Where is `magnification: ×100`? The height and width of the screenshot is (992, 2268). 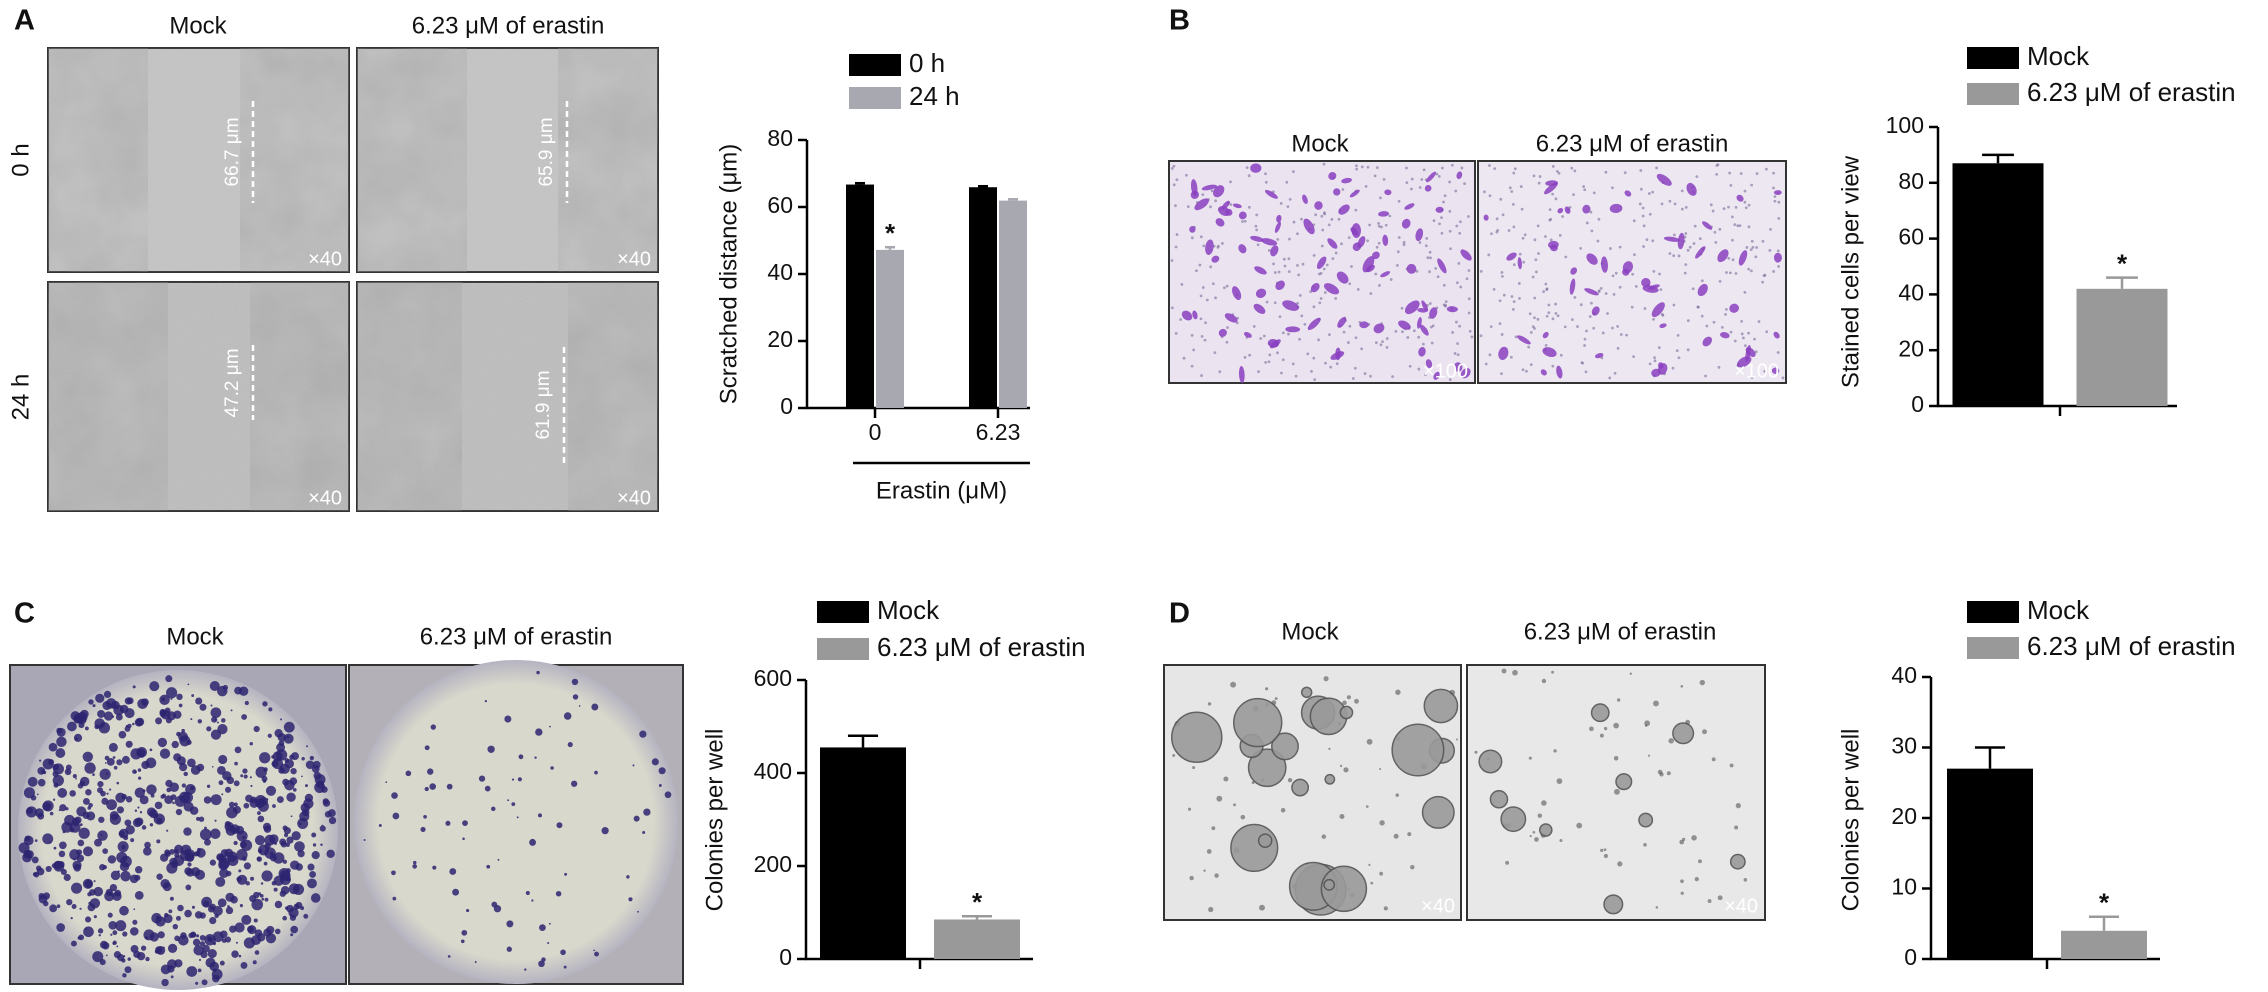
magnification: ×100 is located at coordinates (1445, 371).